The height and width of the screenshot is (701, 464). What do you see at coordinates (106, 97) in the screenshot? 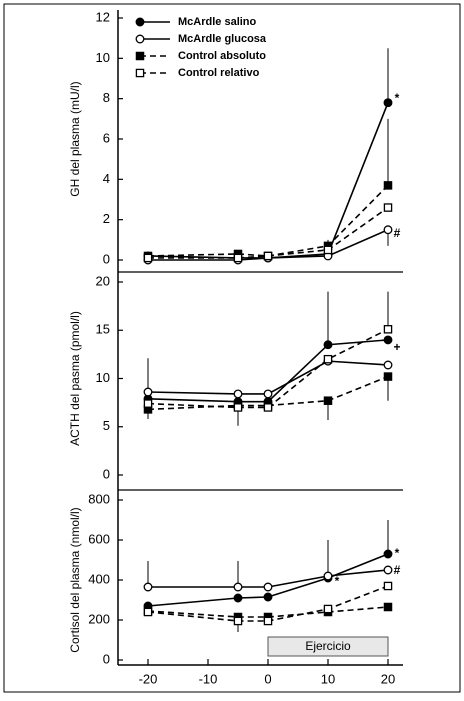
I see `y-tick-label: 8` at bounding box center [106, 97].